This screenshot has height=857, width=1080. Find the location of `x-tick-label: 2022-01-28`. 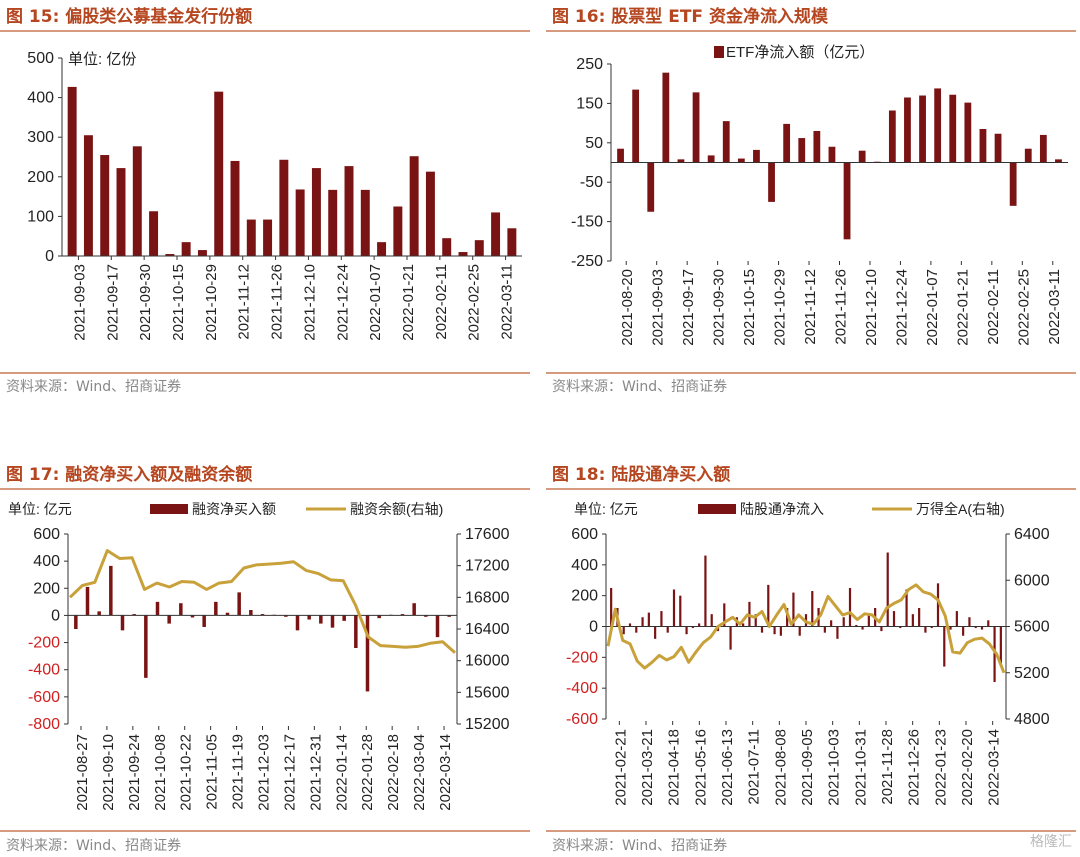

x-tick-label: 2022-01-28 is located at coordinates (367, 772).